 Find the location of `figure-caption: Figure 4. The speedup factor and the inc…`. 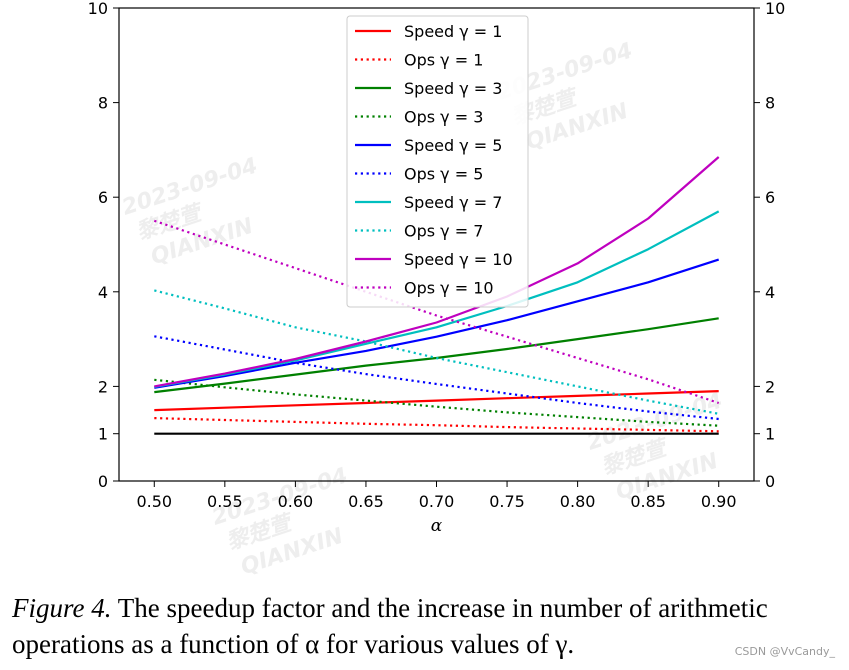

figure-caption: Figure 4. The speedup factor and the inc… is located at coordinates (427, 626).